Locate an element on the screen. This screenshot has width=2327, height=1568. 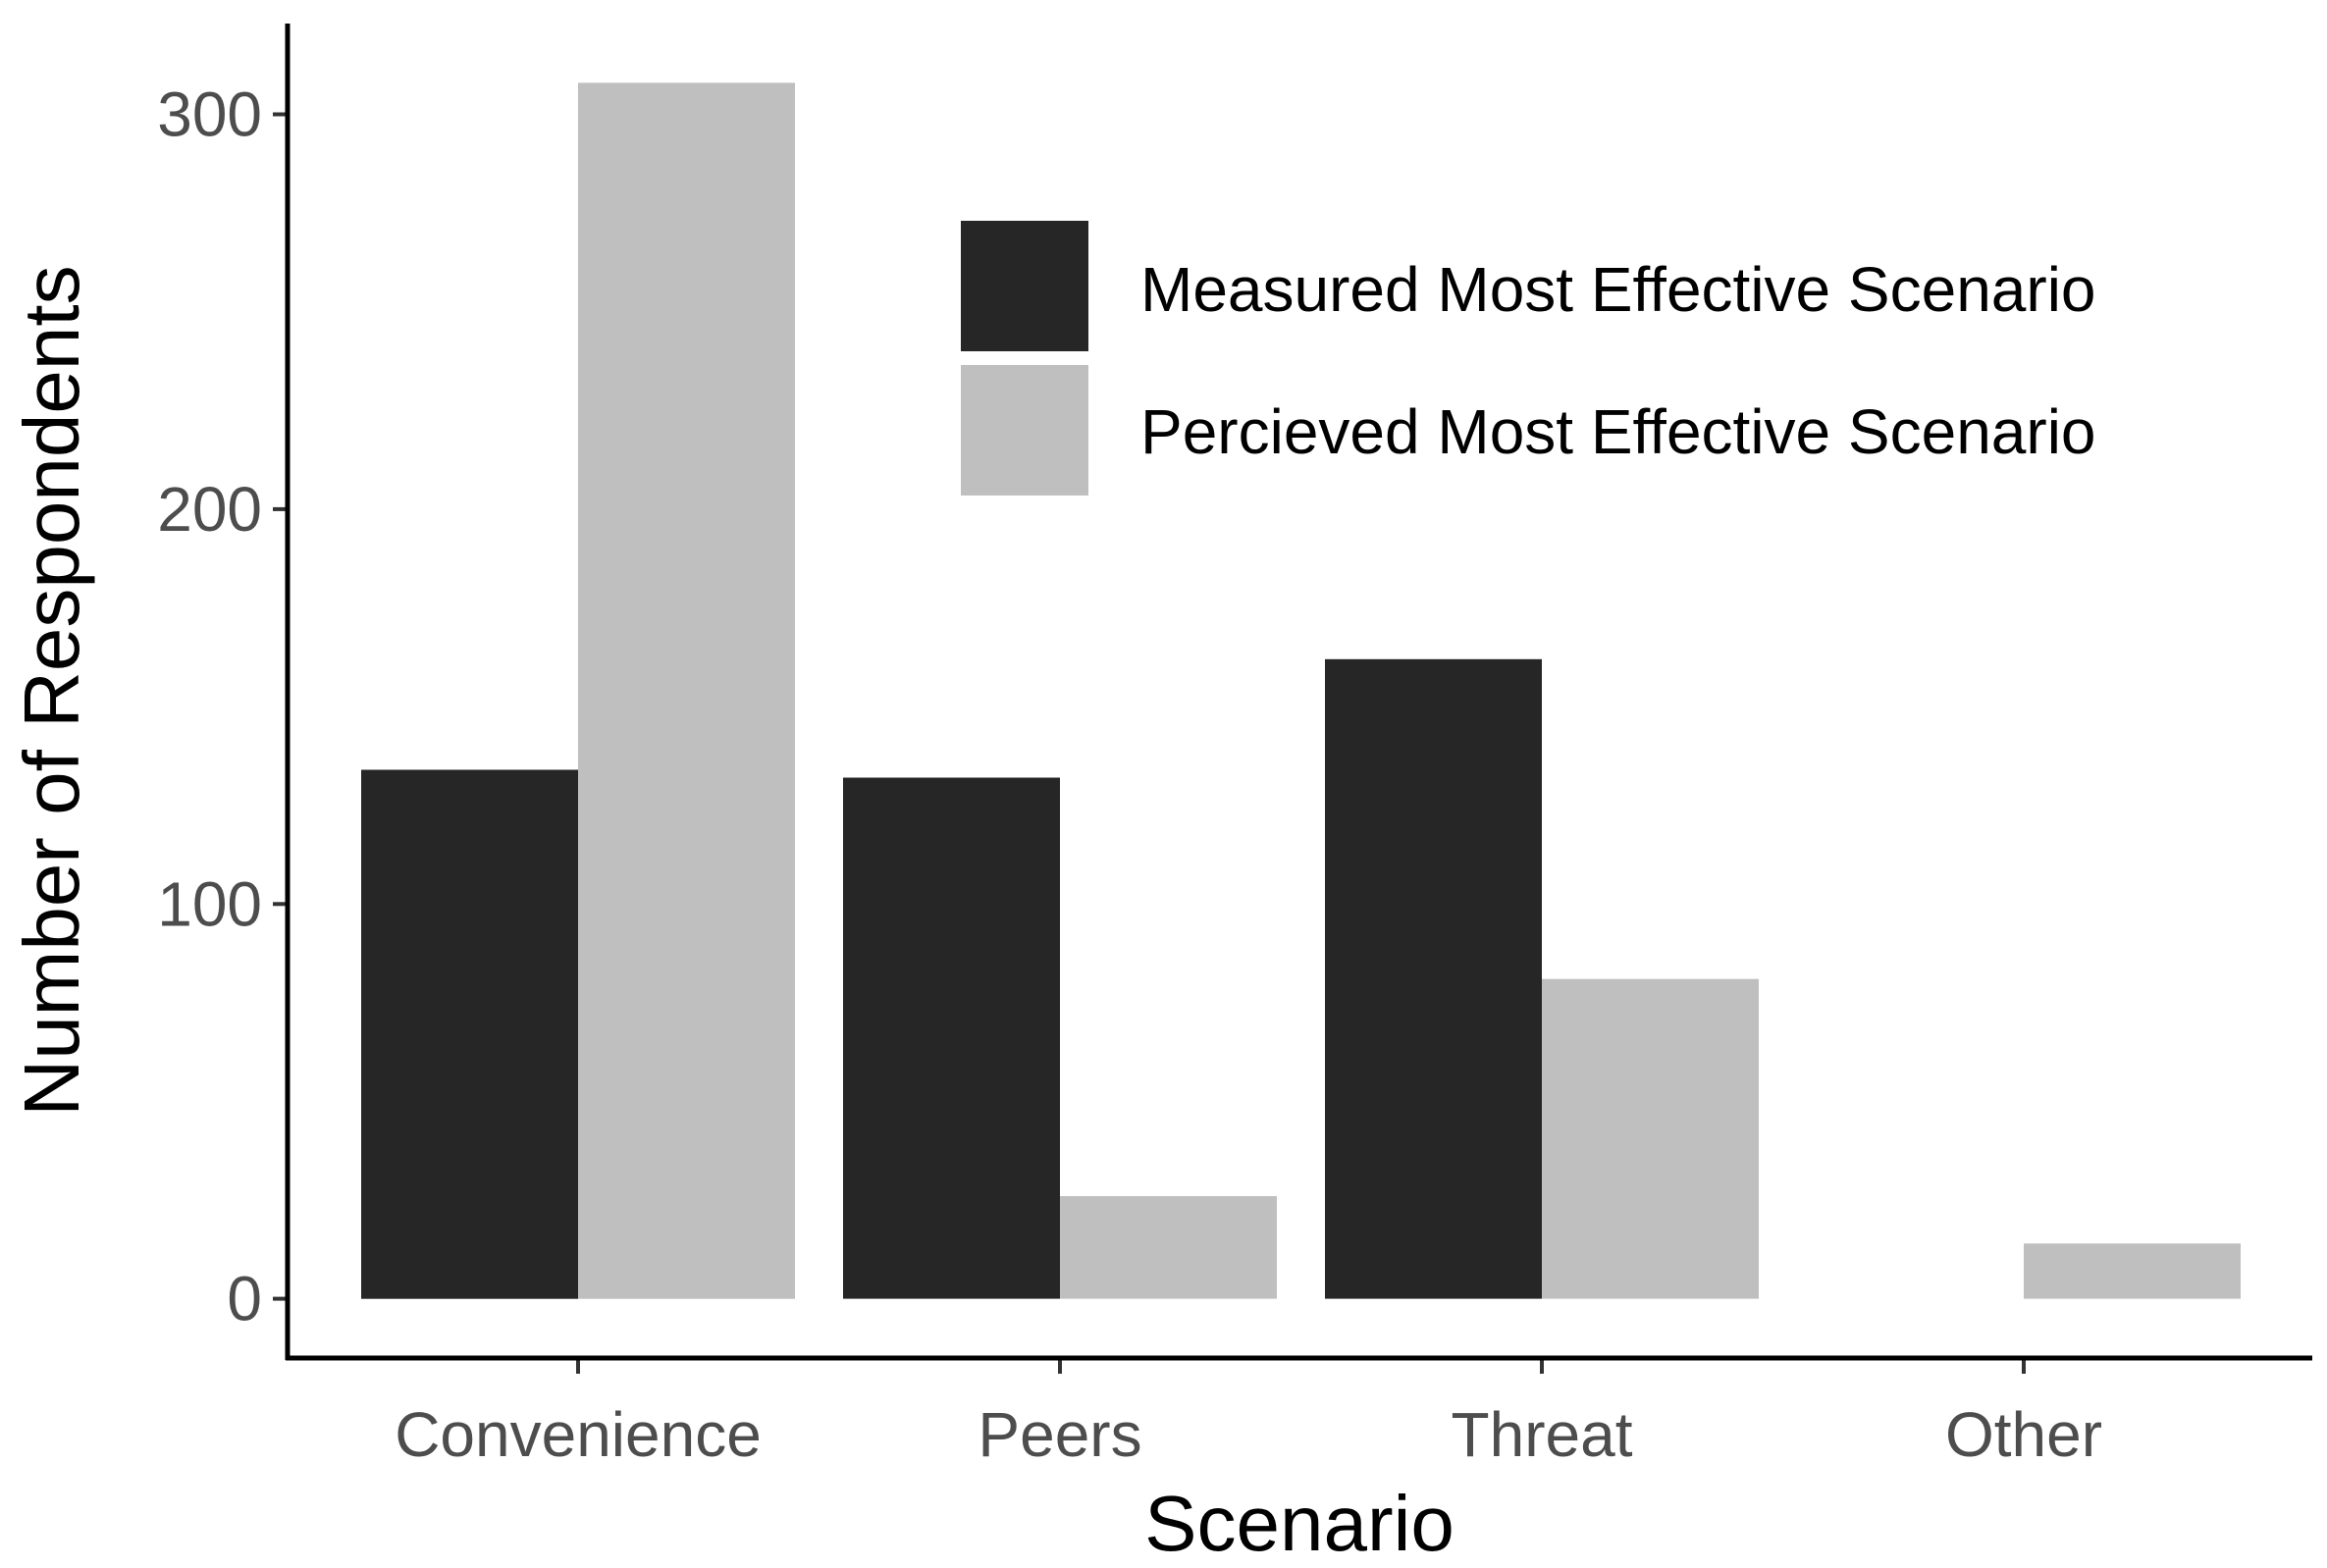
bar-convenience-percieved is located at coordinates (686, 690).